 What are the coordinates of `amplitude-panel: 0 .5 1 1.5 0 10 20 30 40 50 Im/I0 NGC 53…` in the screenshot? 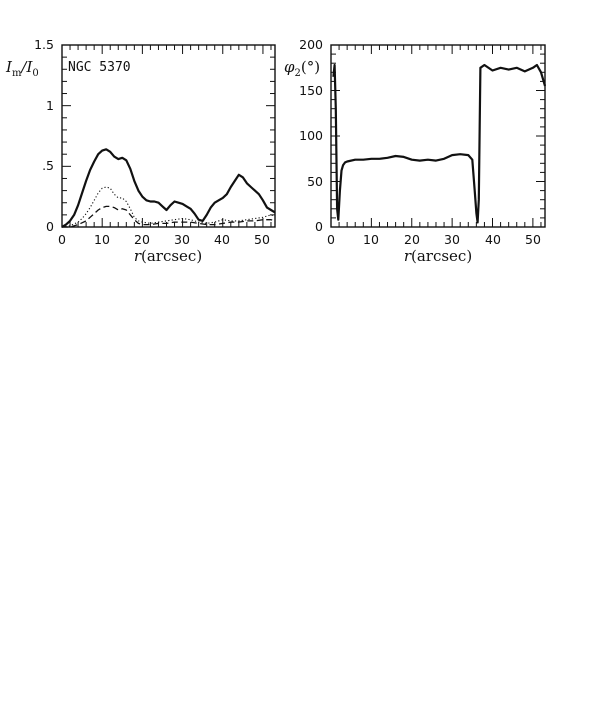 It's located at (140, 151).